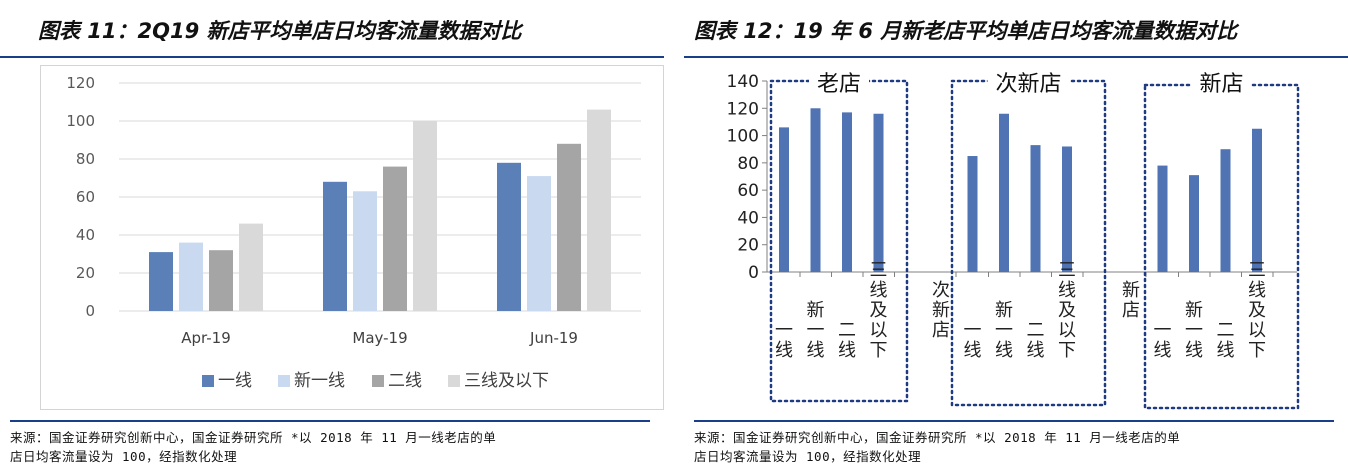 This screenshot has width=1348, height=470. What do you see at coordinates (332, 33) in the screenshot?
I see `chart-title: 图表 11：2Q19 新店平均单店日均客流量数据对比` at bounding box center [332, 33].